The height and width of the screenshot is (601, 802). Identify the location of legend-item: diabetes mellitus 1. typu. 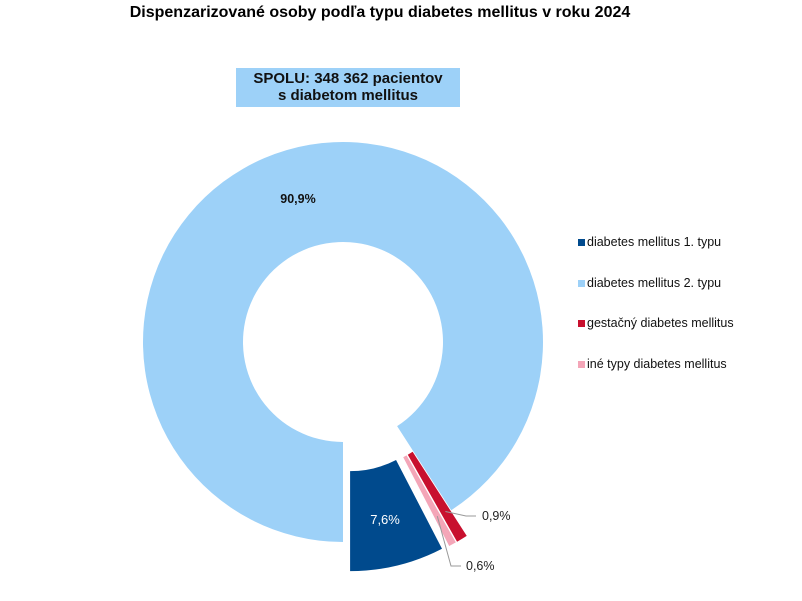
(656, 255).